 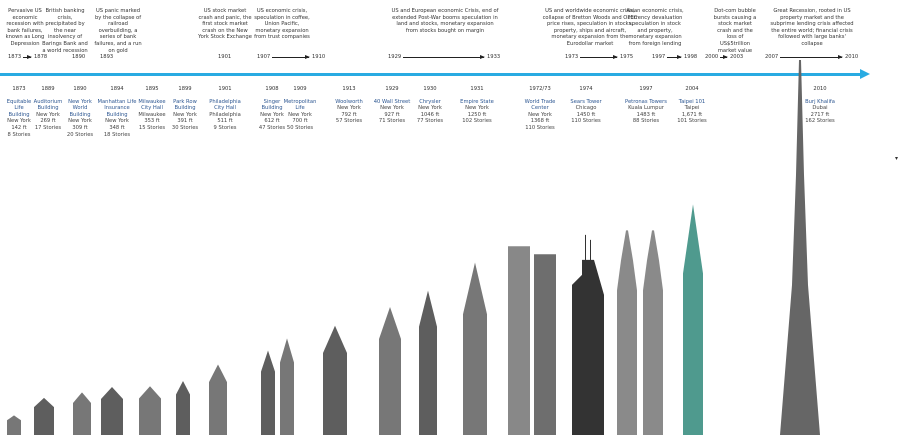 I want to click on building-equitable-life-building, so click(x=14, y=425).